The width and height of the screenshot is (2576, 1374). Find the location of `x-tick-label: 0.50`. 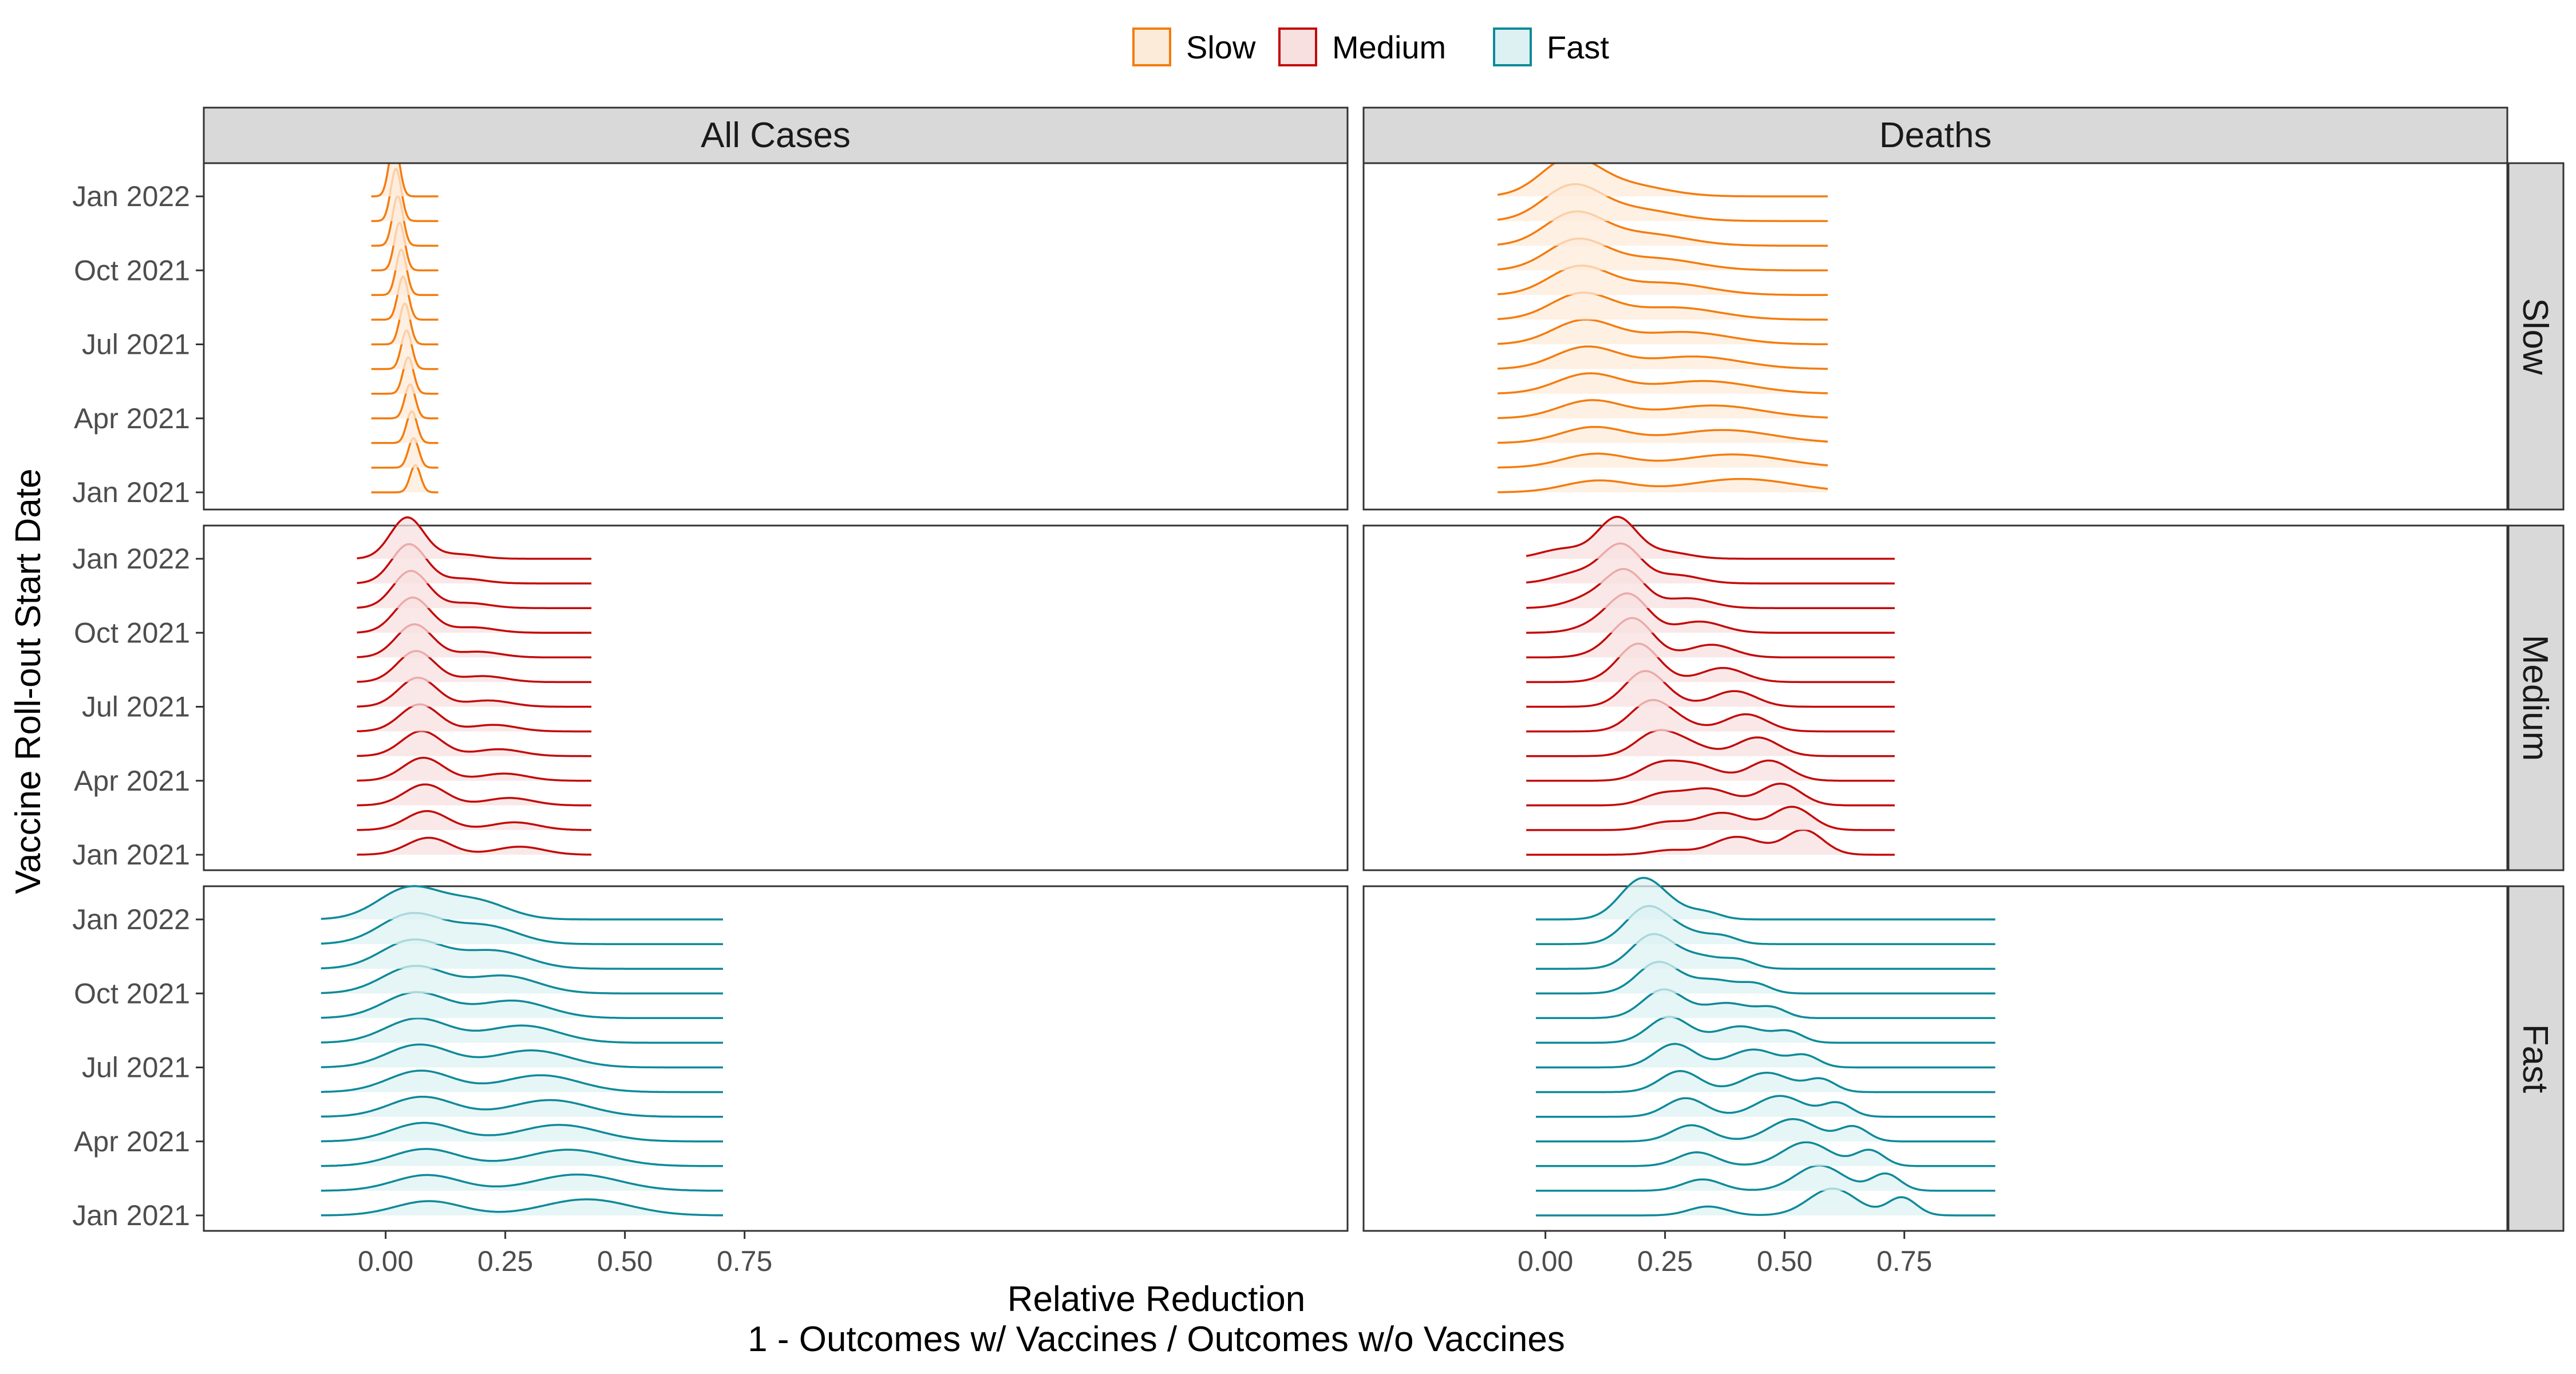

x-tick-label: 0.50 is located at coordinates (1784, 1261).